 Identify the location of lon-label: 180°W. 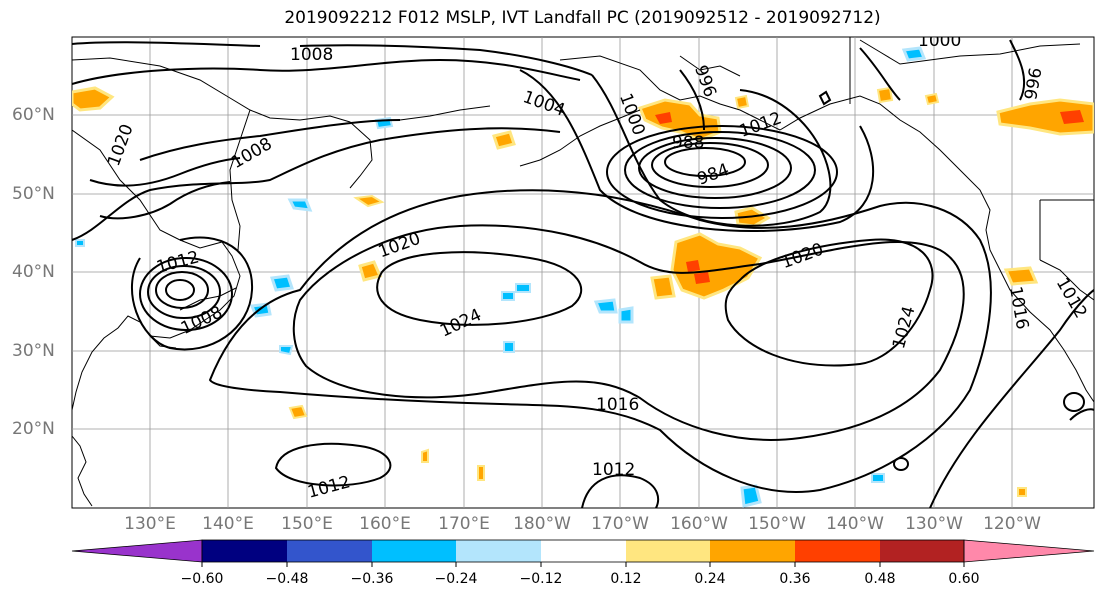
(542, 524).